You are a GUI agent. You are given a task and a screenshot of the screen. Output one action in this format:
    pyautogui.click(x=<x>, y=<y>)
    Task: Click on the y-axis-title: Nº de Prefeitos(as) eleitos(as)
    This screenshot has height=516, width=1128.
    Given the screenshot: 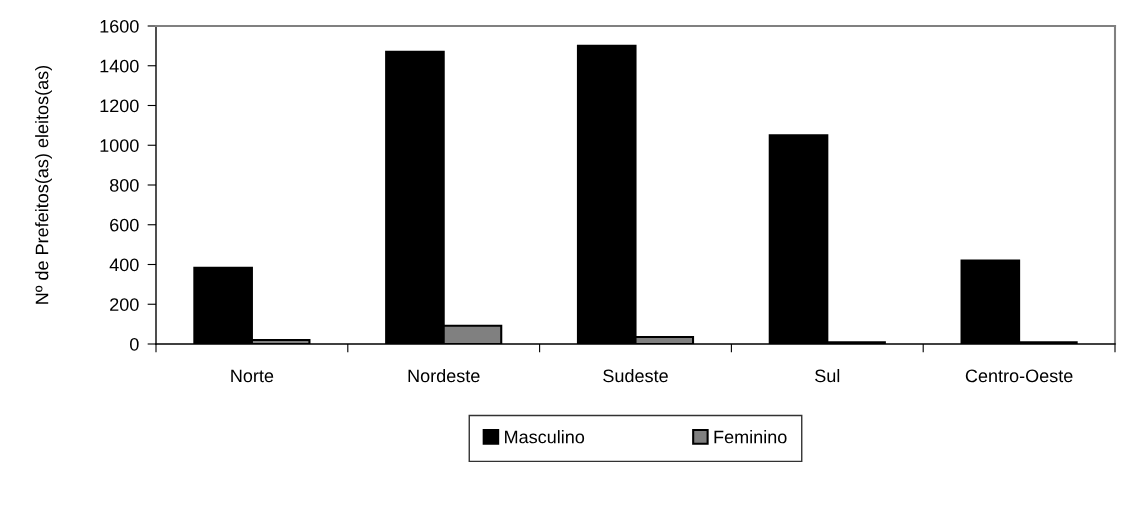 What is the action you would take?
    pyautogui.click(x=43, y=184)
    